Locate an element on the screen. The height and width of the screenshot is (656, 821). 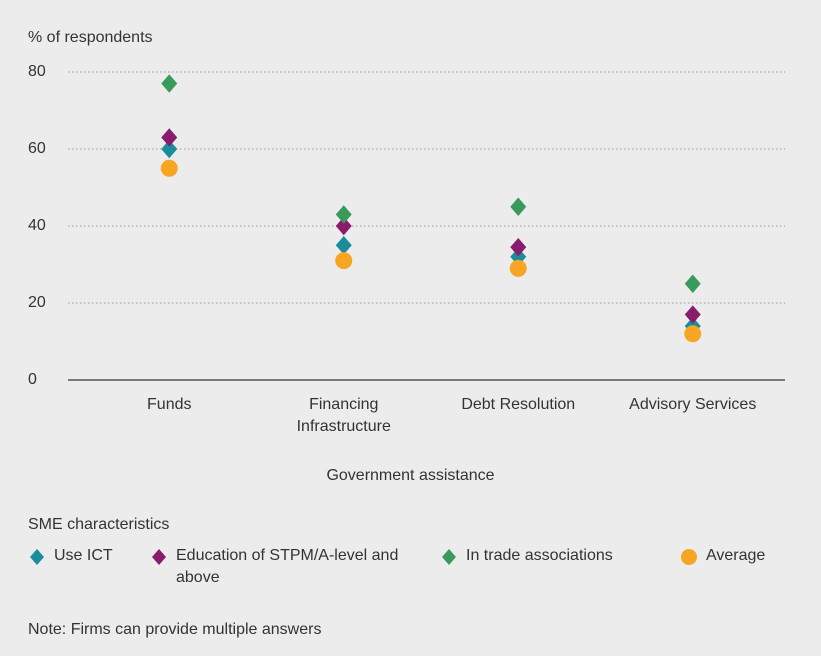
y-tick-label: 20 is located at coordinates (37, 302).